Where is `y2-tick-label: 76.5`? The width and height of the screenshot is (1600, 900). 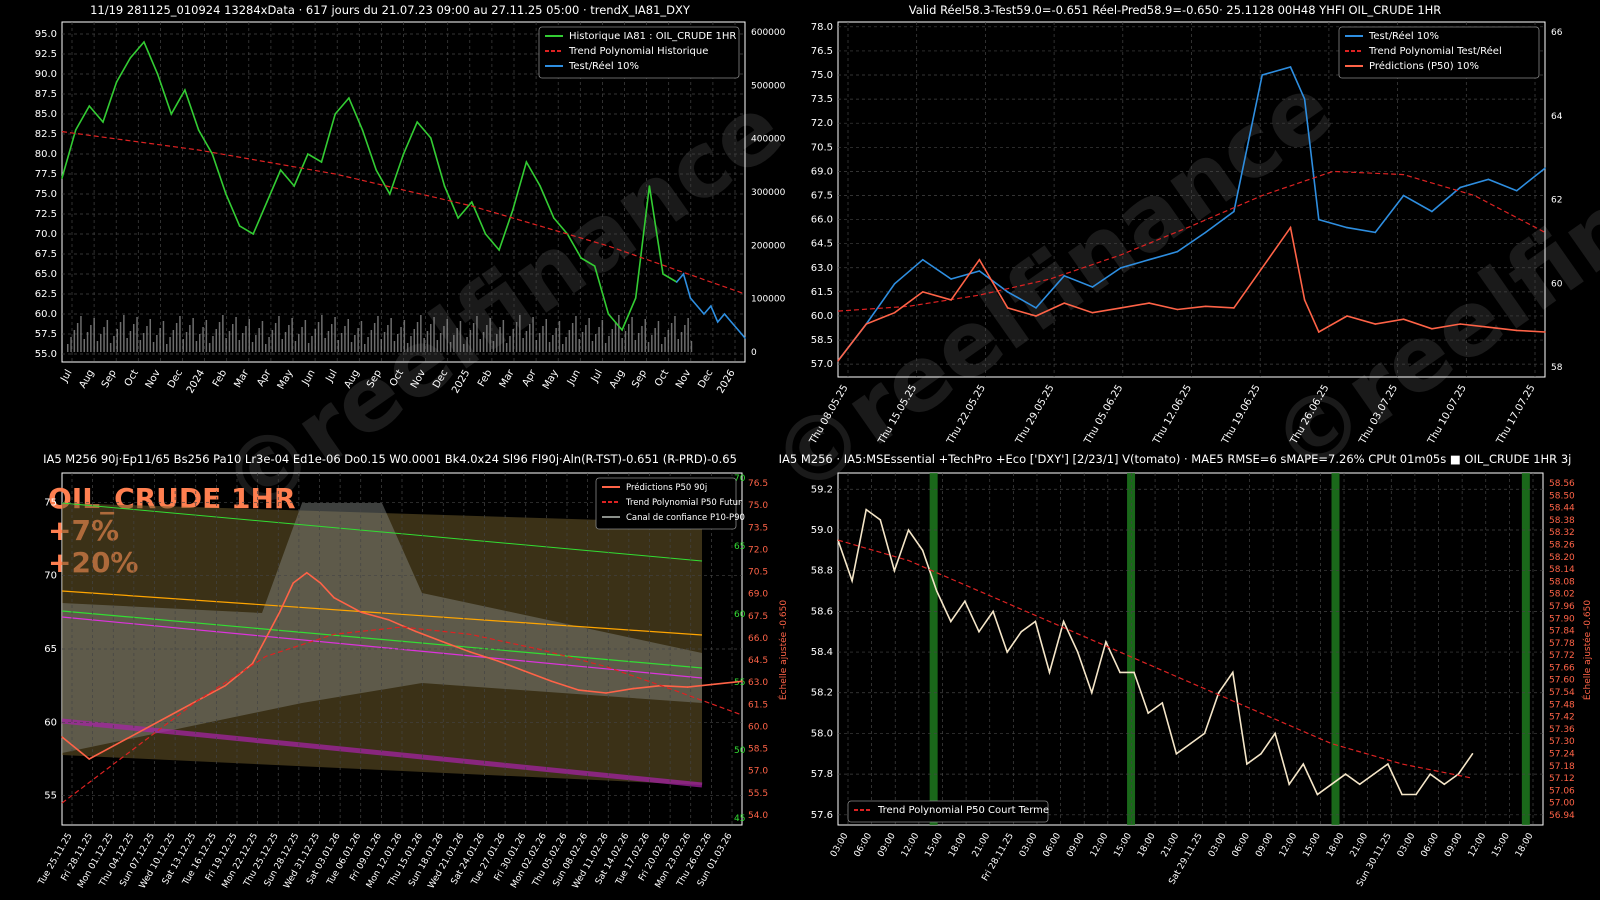 y2-tick-label: 76.5 is located at coordinates (758, 484).